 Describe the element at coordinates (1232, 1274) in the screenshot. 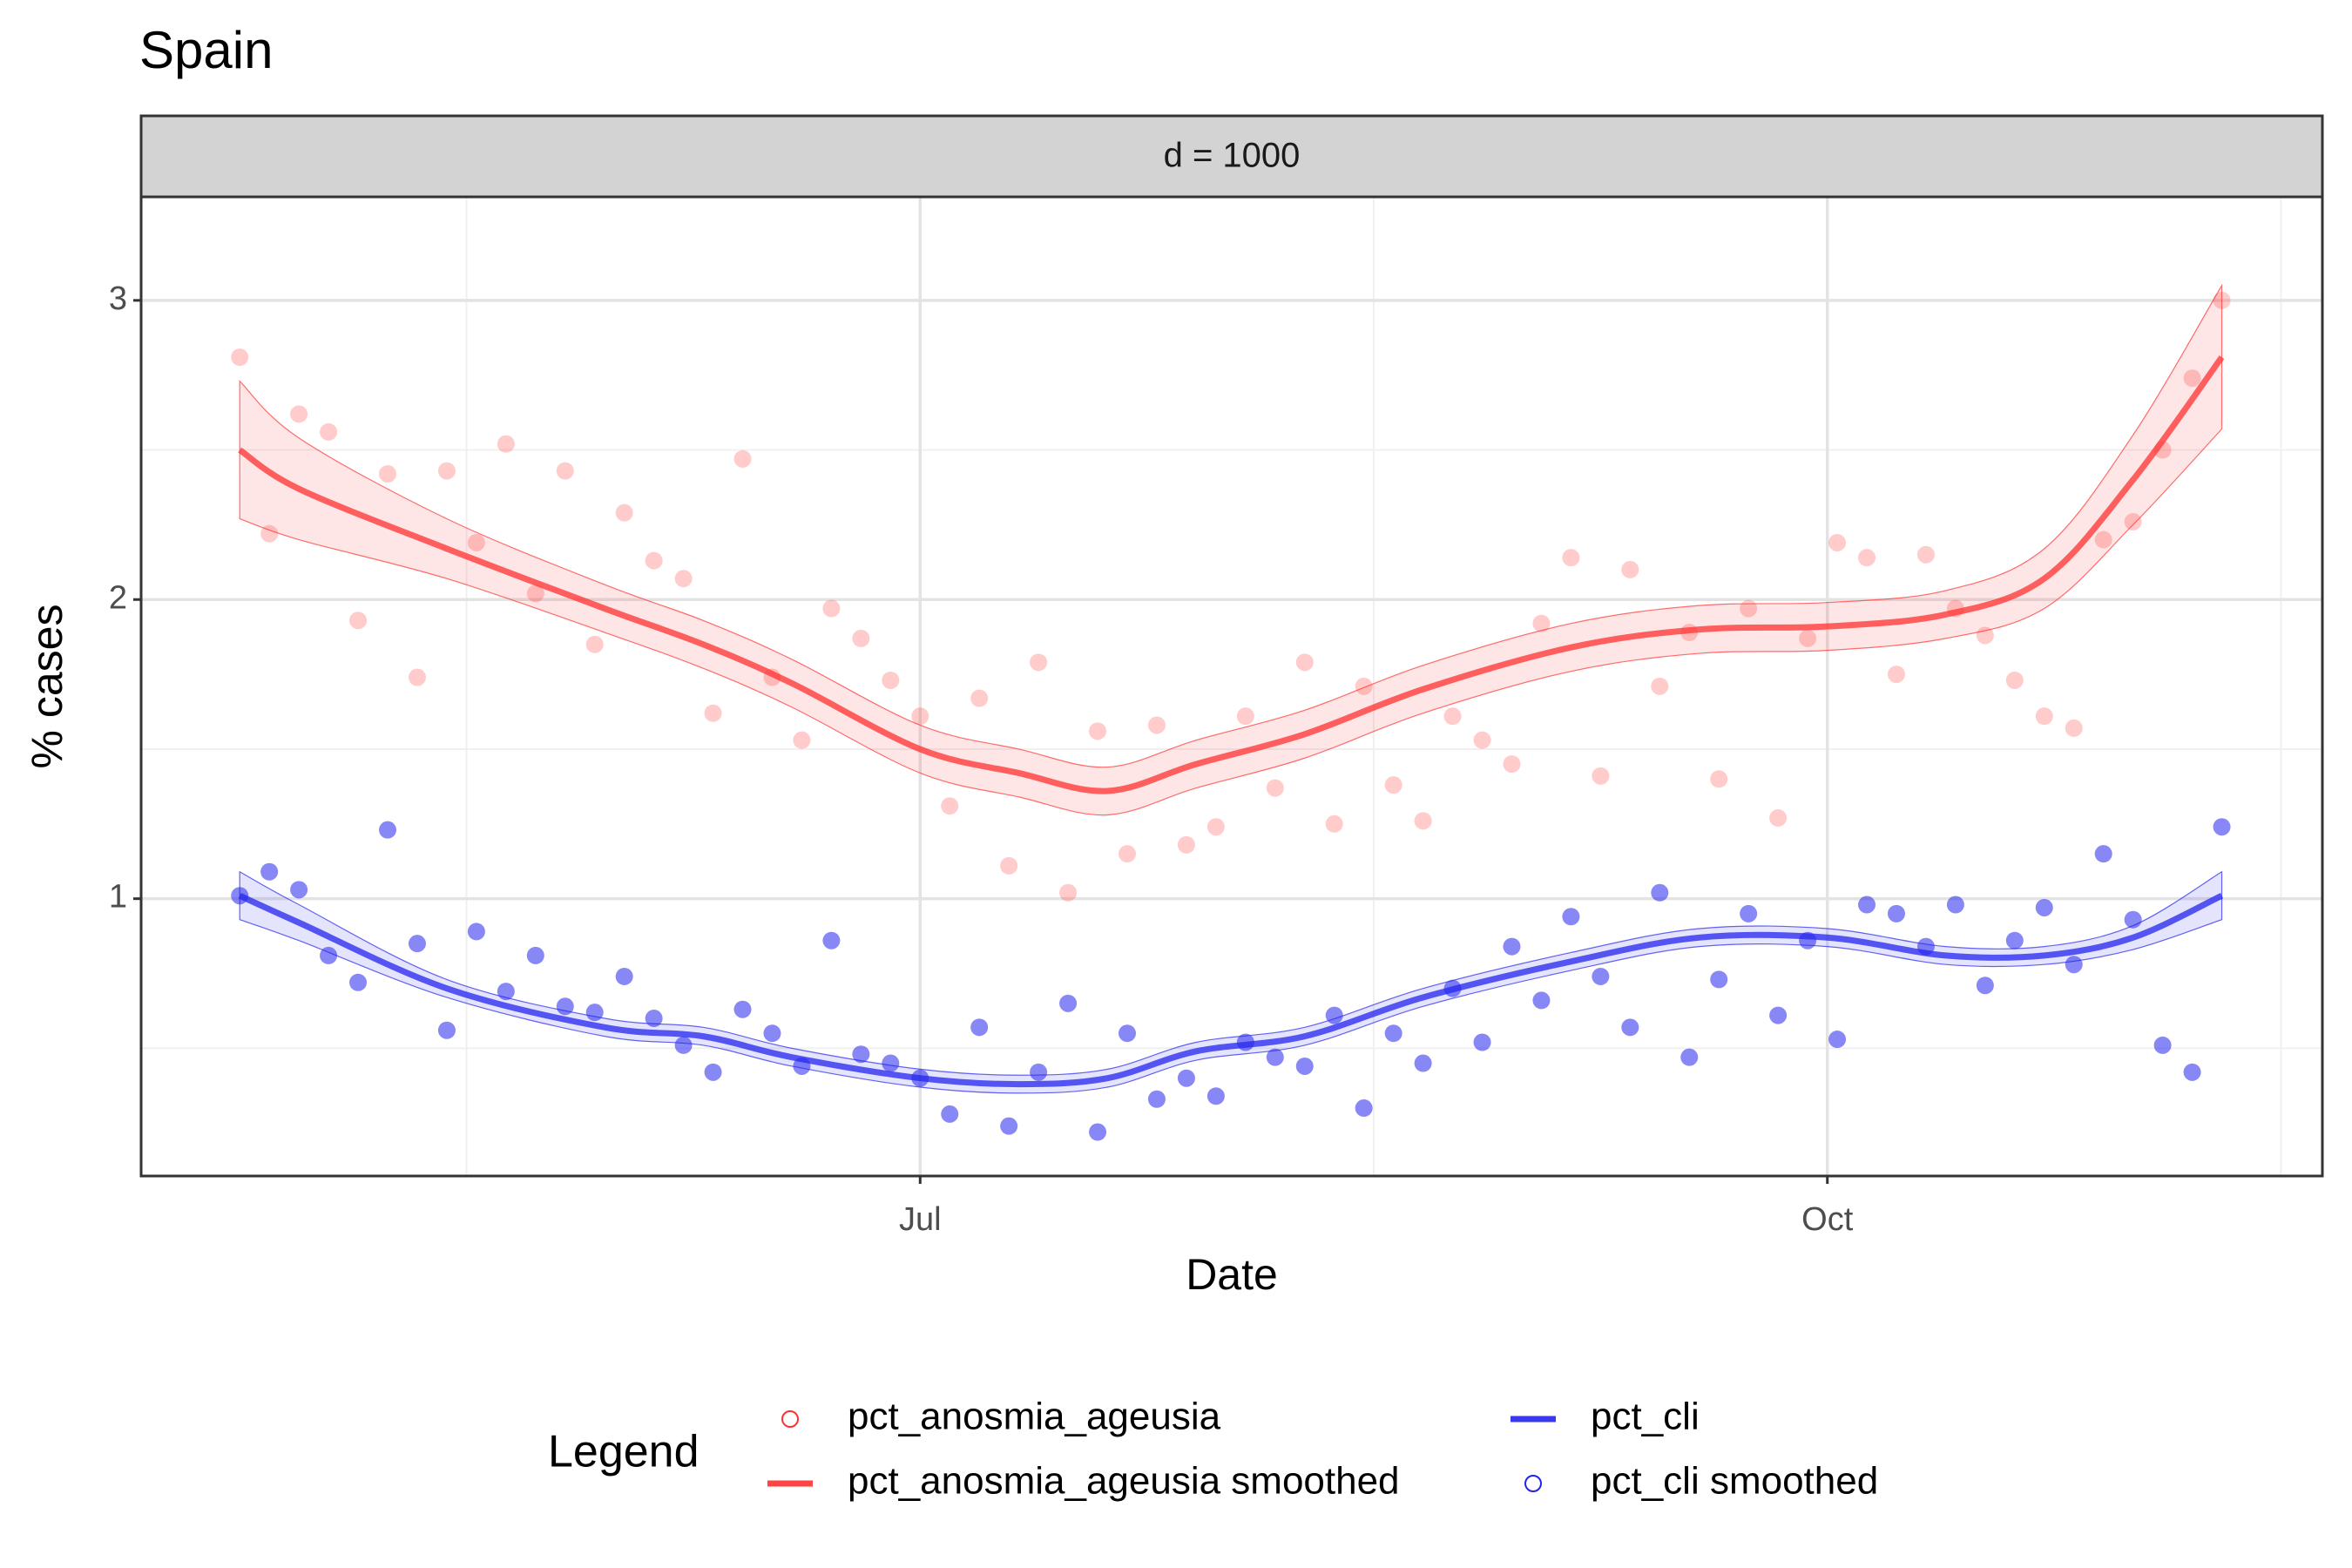

I see `x-axis-title: Date` at that location.